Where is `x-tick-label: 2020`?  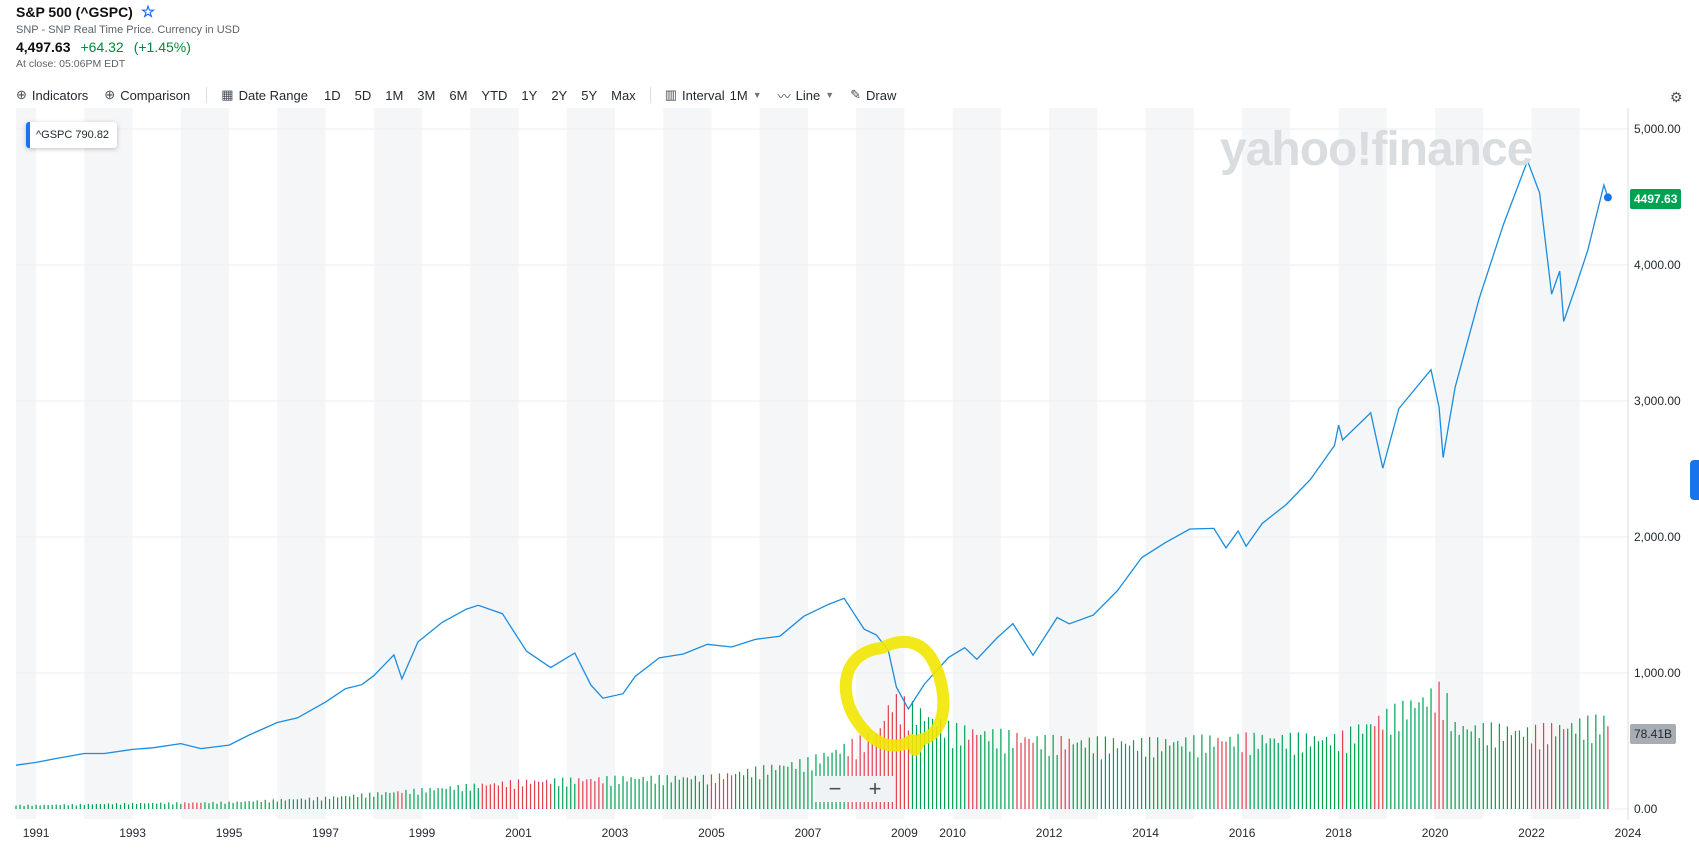 x-tick-label: 2020 is located at coordinates (1435, 833).